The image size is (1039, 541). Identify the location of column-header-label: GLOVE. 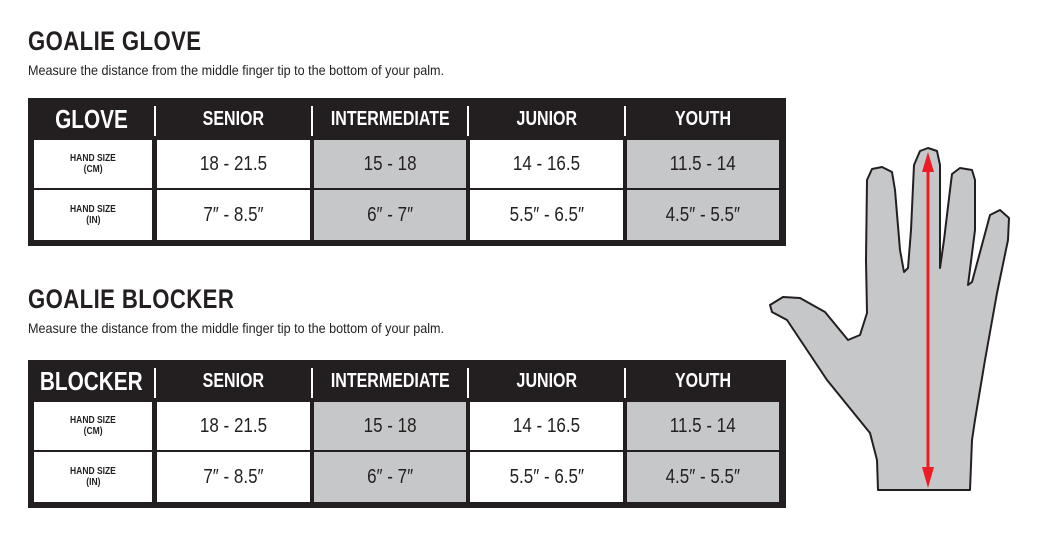
(91, 118).